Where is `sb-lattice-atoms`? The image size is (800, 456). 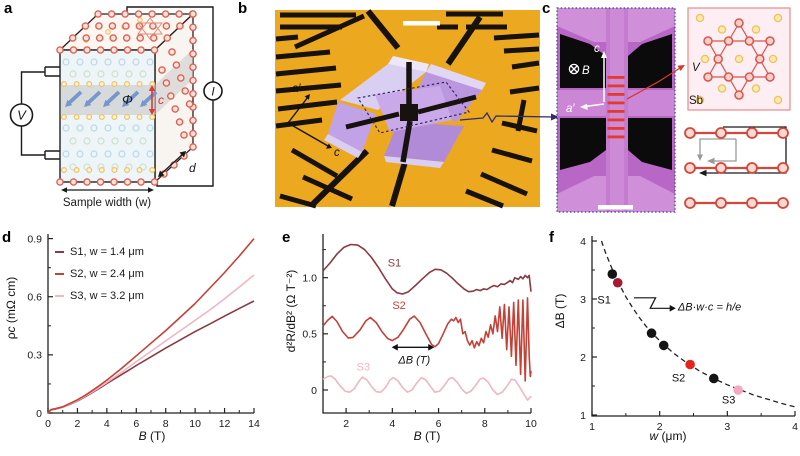
sb-lattice-atoms is located at coordinates (739, 59).